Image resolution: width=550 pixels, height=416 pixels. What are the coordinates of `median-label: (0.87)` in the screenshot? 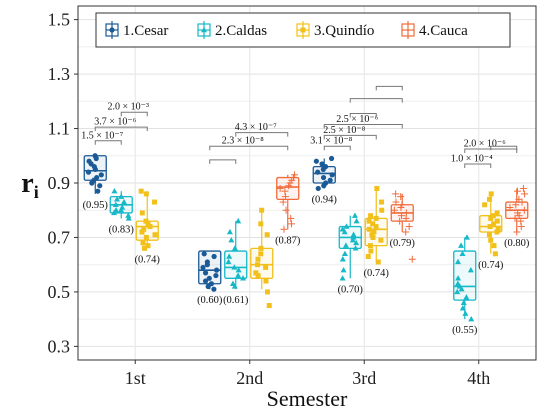 It's located at (288, 240).